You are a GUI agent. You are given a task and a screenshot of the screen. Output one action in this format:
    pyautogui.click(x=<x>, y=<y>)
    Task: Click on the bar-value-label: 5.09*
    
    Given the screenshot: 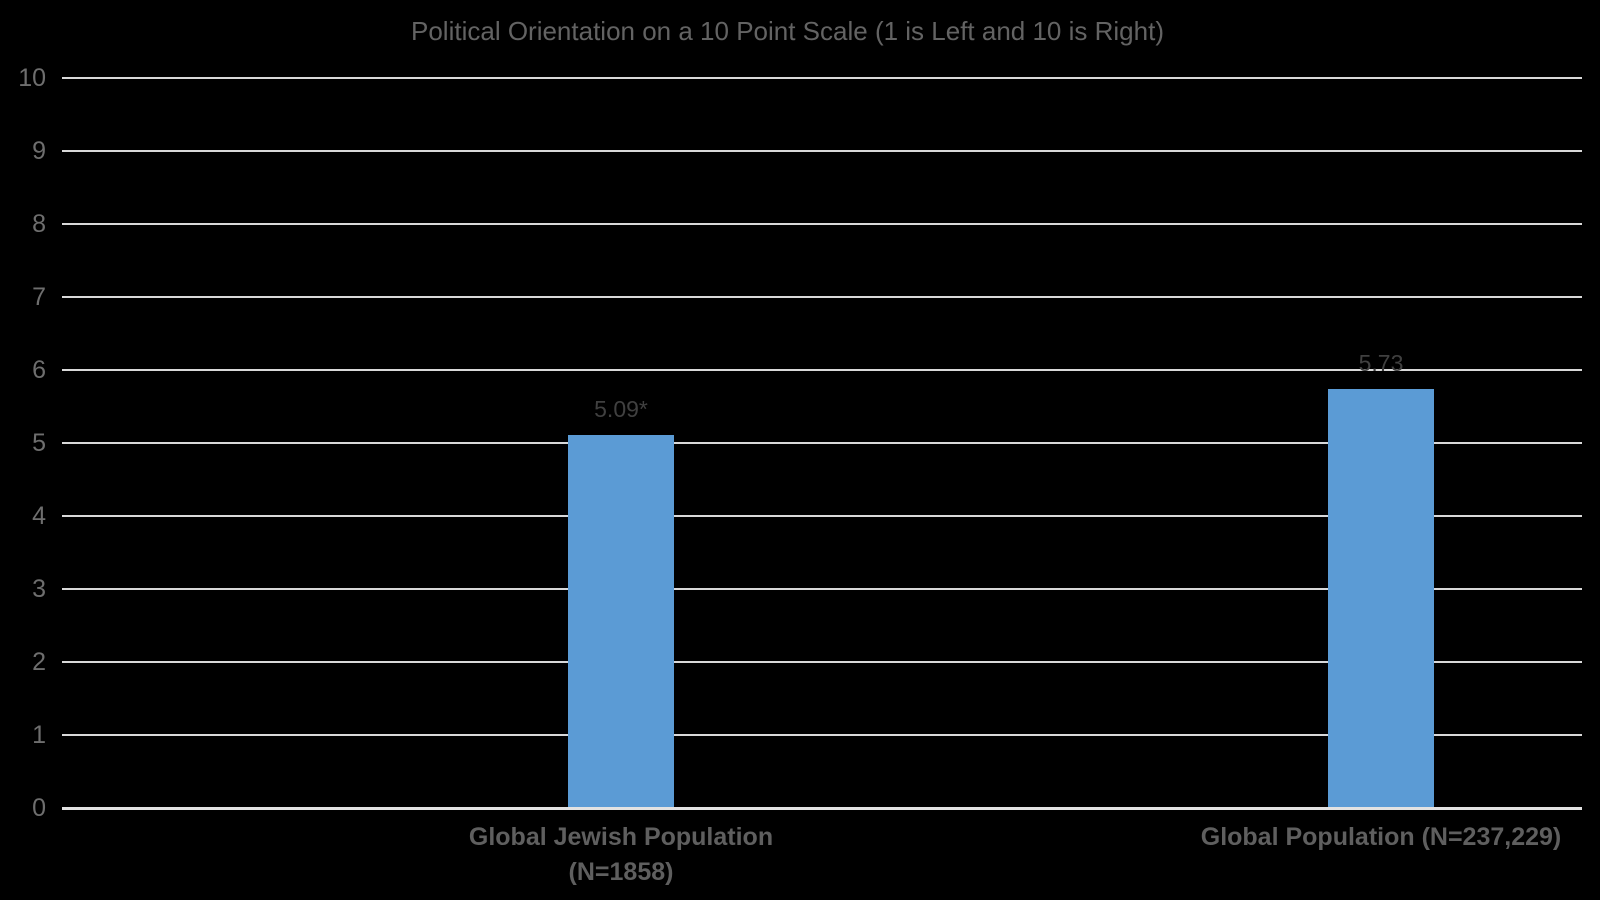 What is the action you would take?
    pyautogui.click(x=621, y=409)
    